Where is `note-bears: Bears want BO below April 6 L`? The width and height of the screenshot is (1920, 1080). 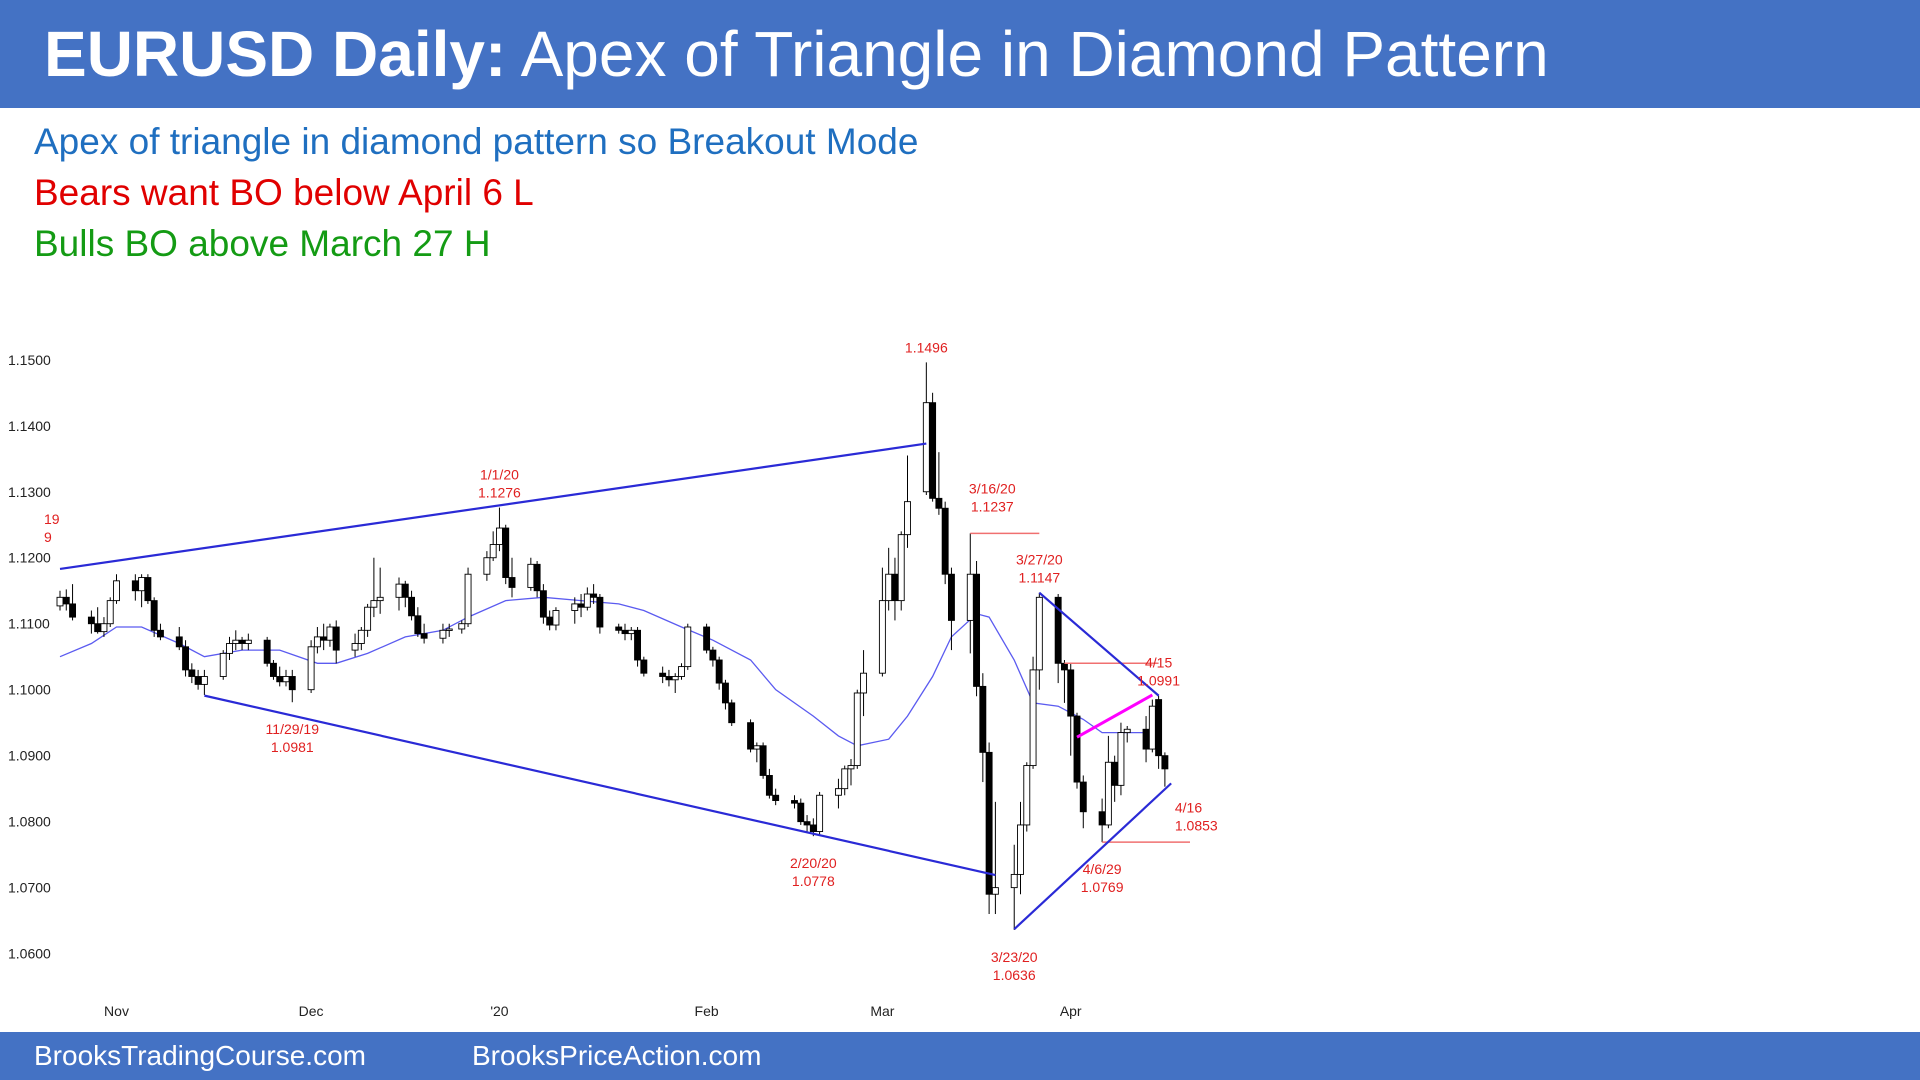 note-bears: Bears want BO below April 6 L is located at coordinates (284, 192).